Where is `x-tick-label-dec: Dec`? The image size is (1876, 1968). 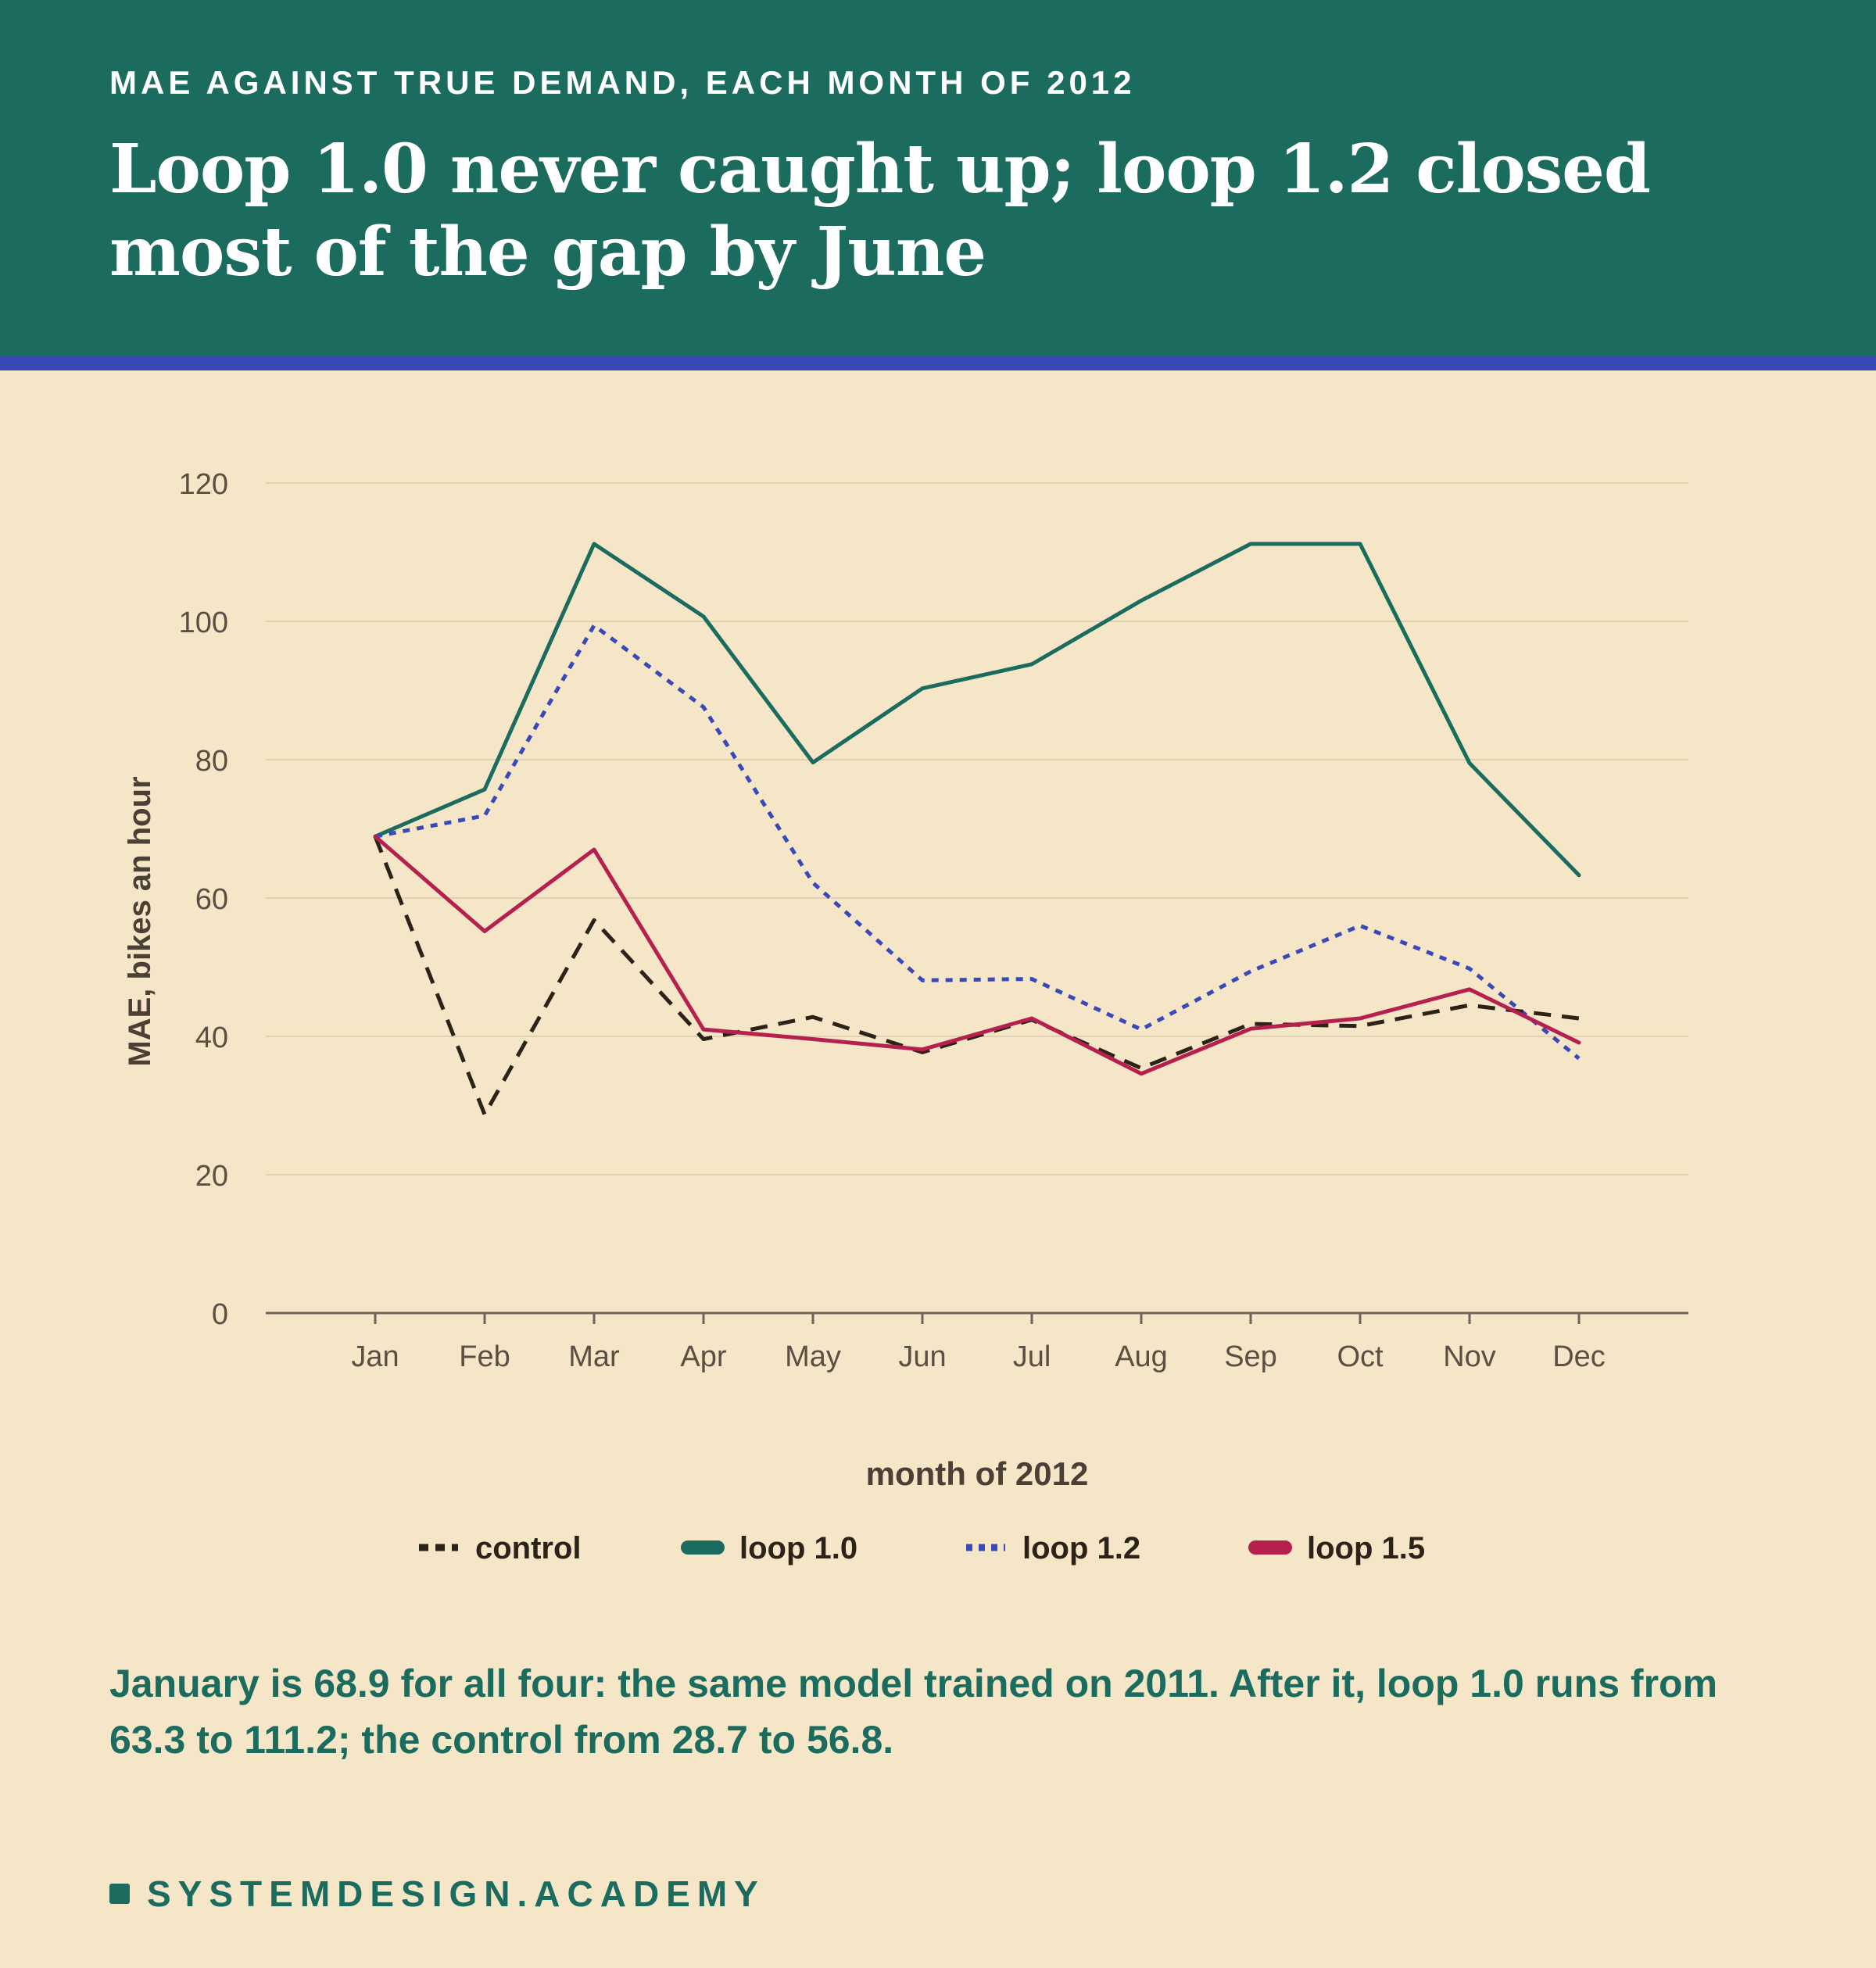 x-tick-label-dec: Dec is located at coordinates (1579, 1357).